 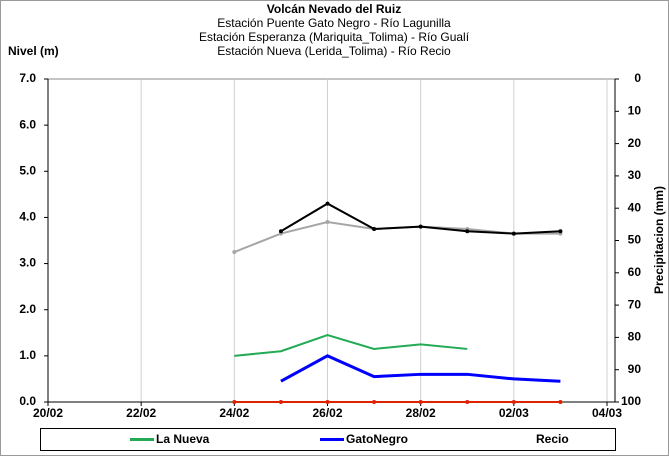 What do you see at coordinates (421, 413) in the screenshot?
I see `x-tick-label: 28/02` at bounding box center [421, 413].